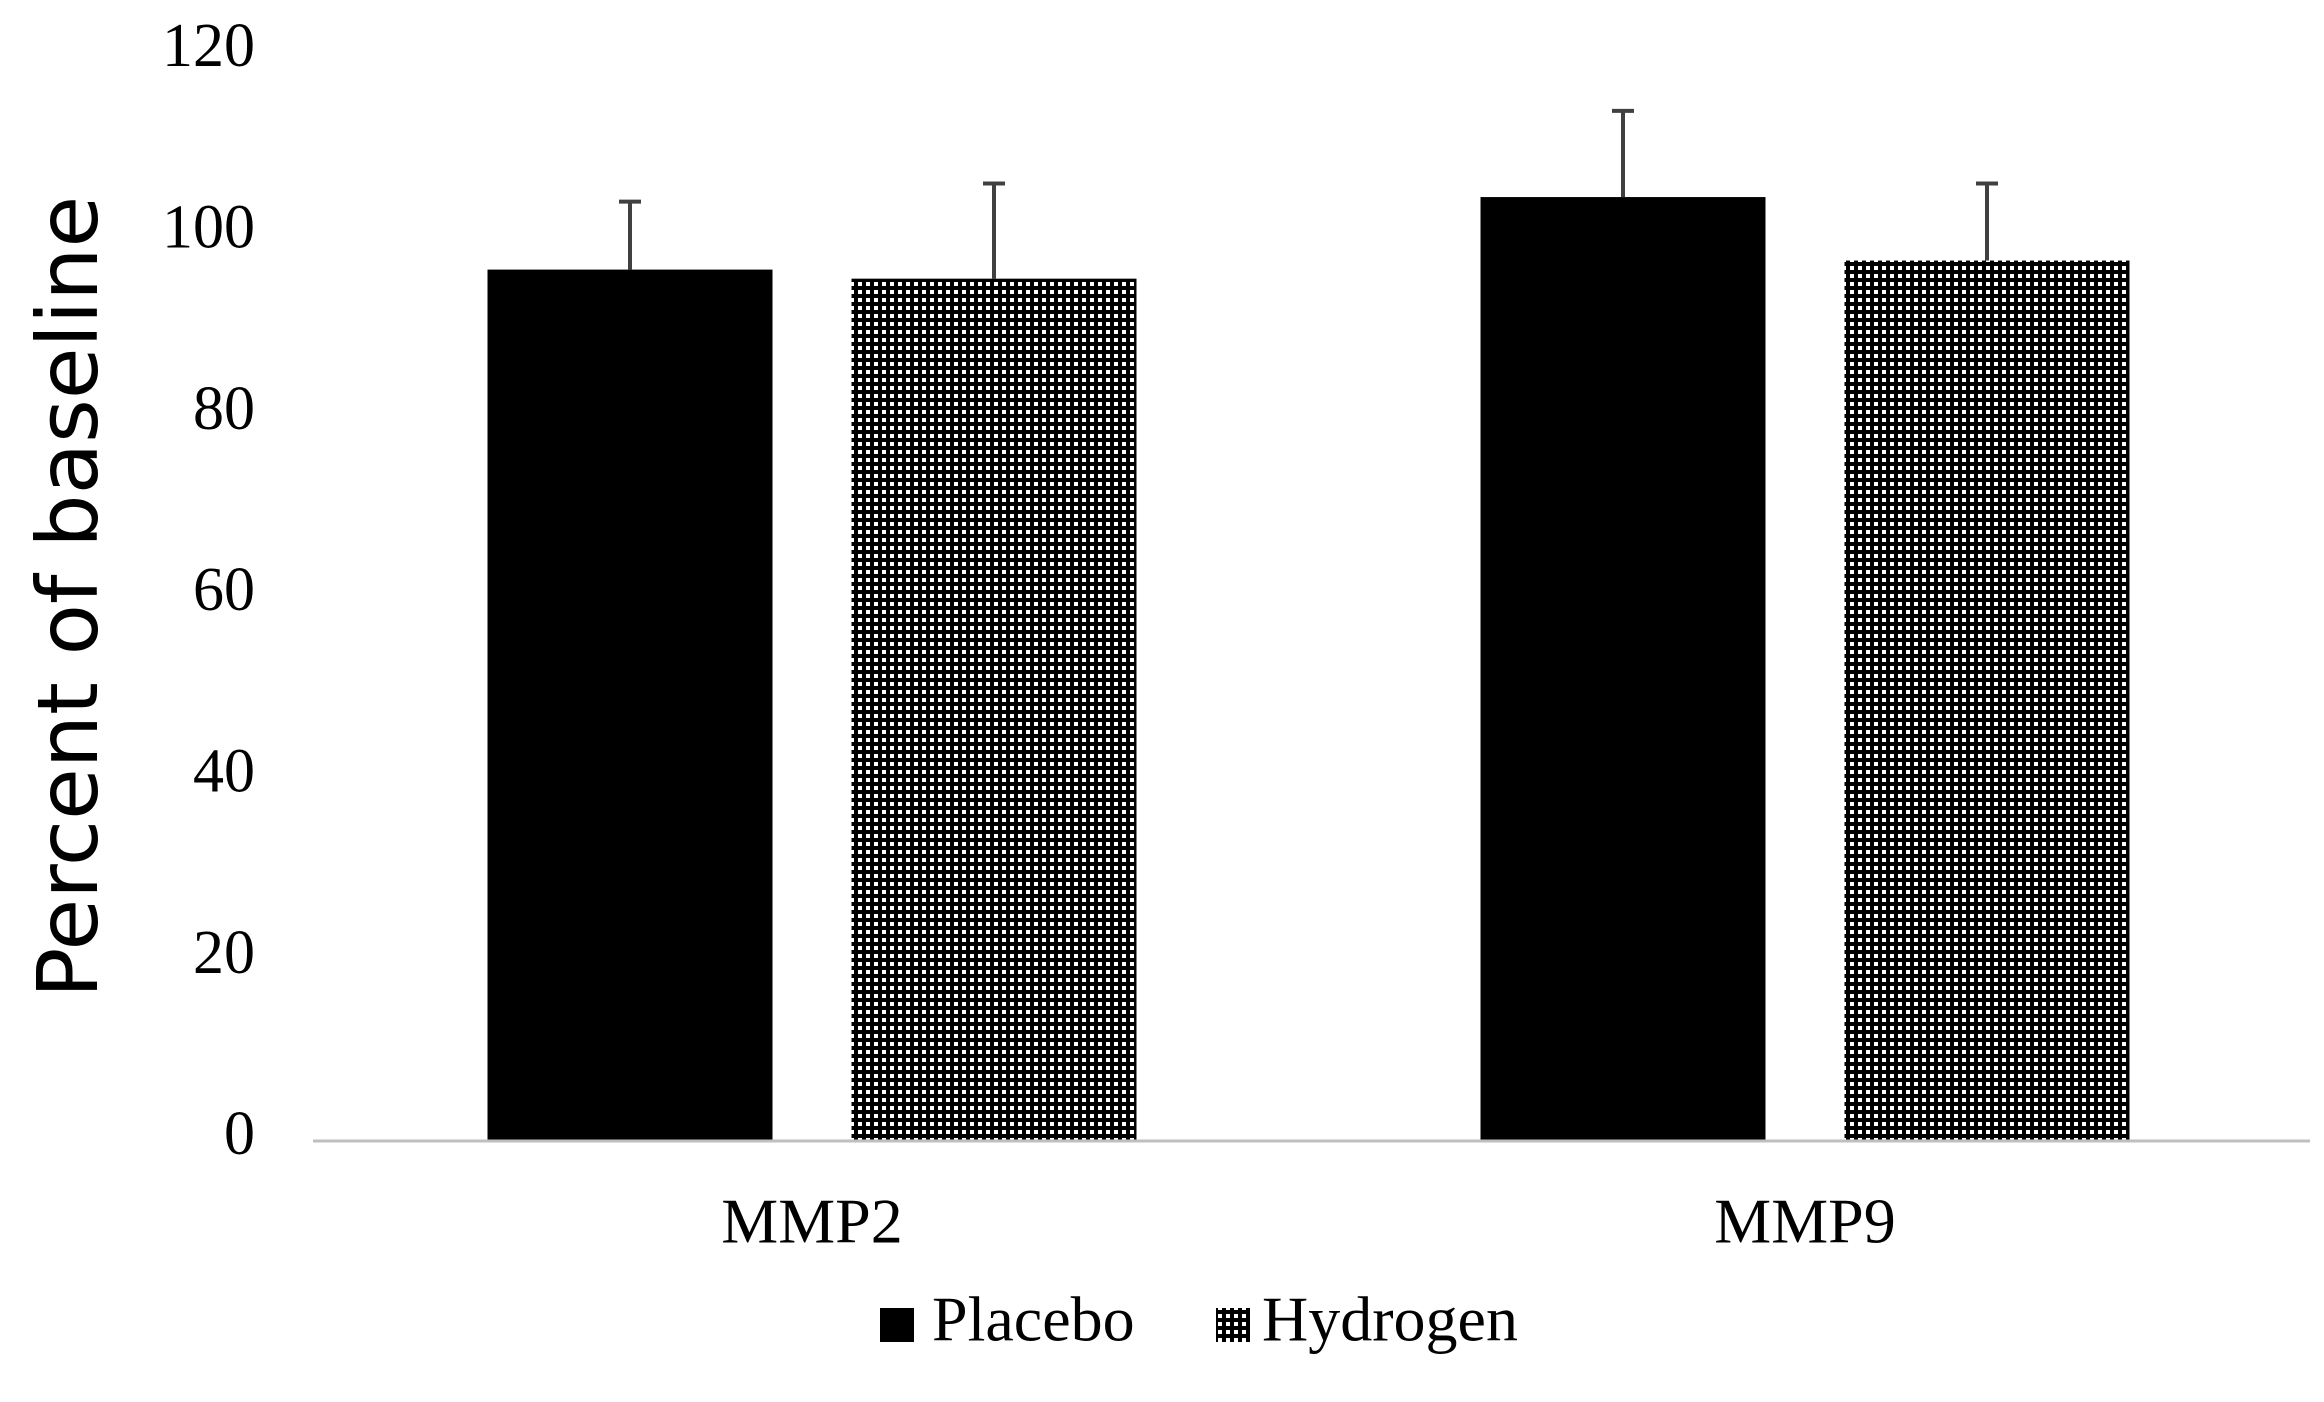  I want to click on legend-label-placebo: Placebo, so click(1033, 1319).